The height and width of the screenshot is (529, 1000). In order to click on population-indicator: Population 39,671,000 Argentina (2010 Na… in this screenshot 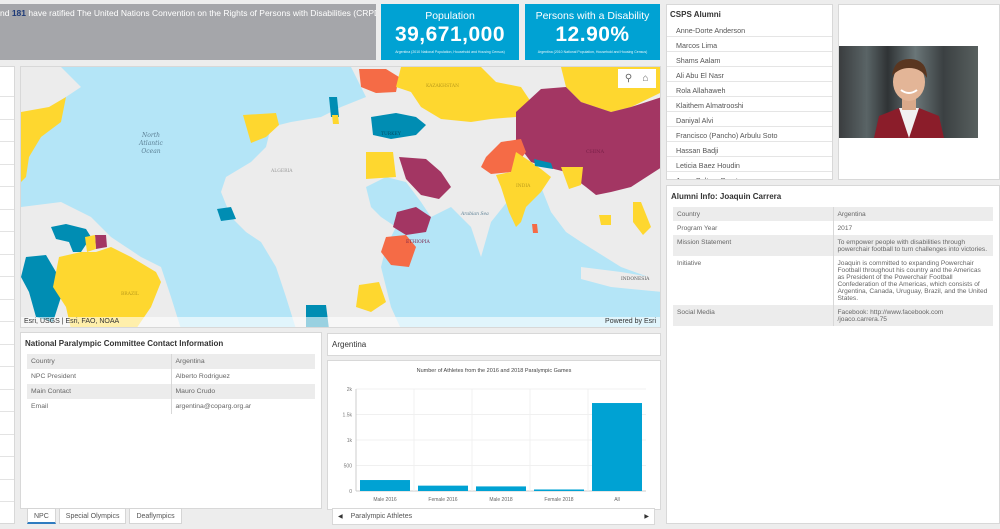, I will do `click(450, 32)`.